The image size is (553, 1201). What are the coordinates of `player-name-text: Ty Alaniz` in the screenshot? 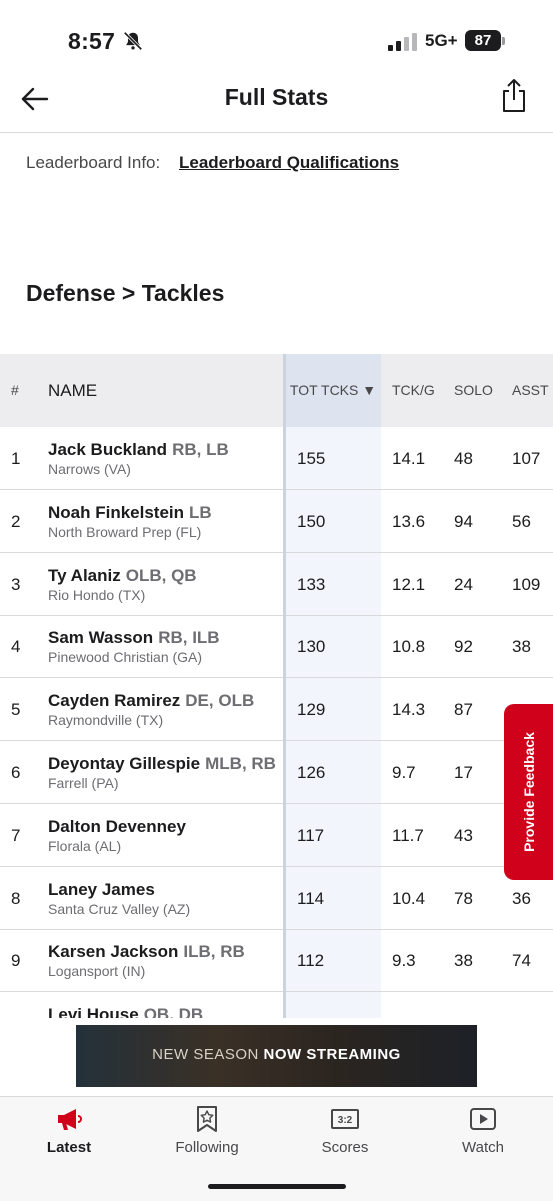 It's located at (84, 575).